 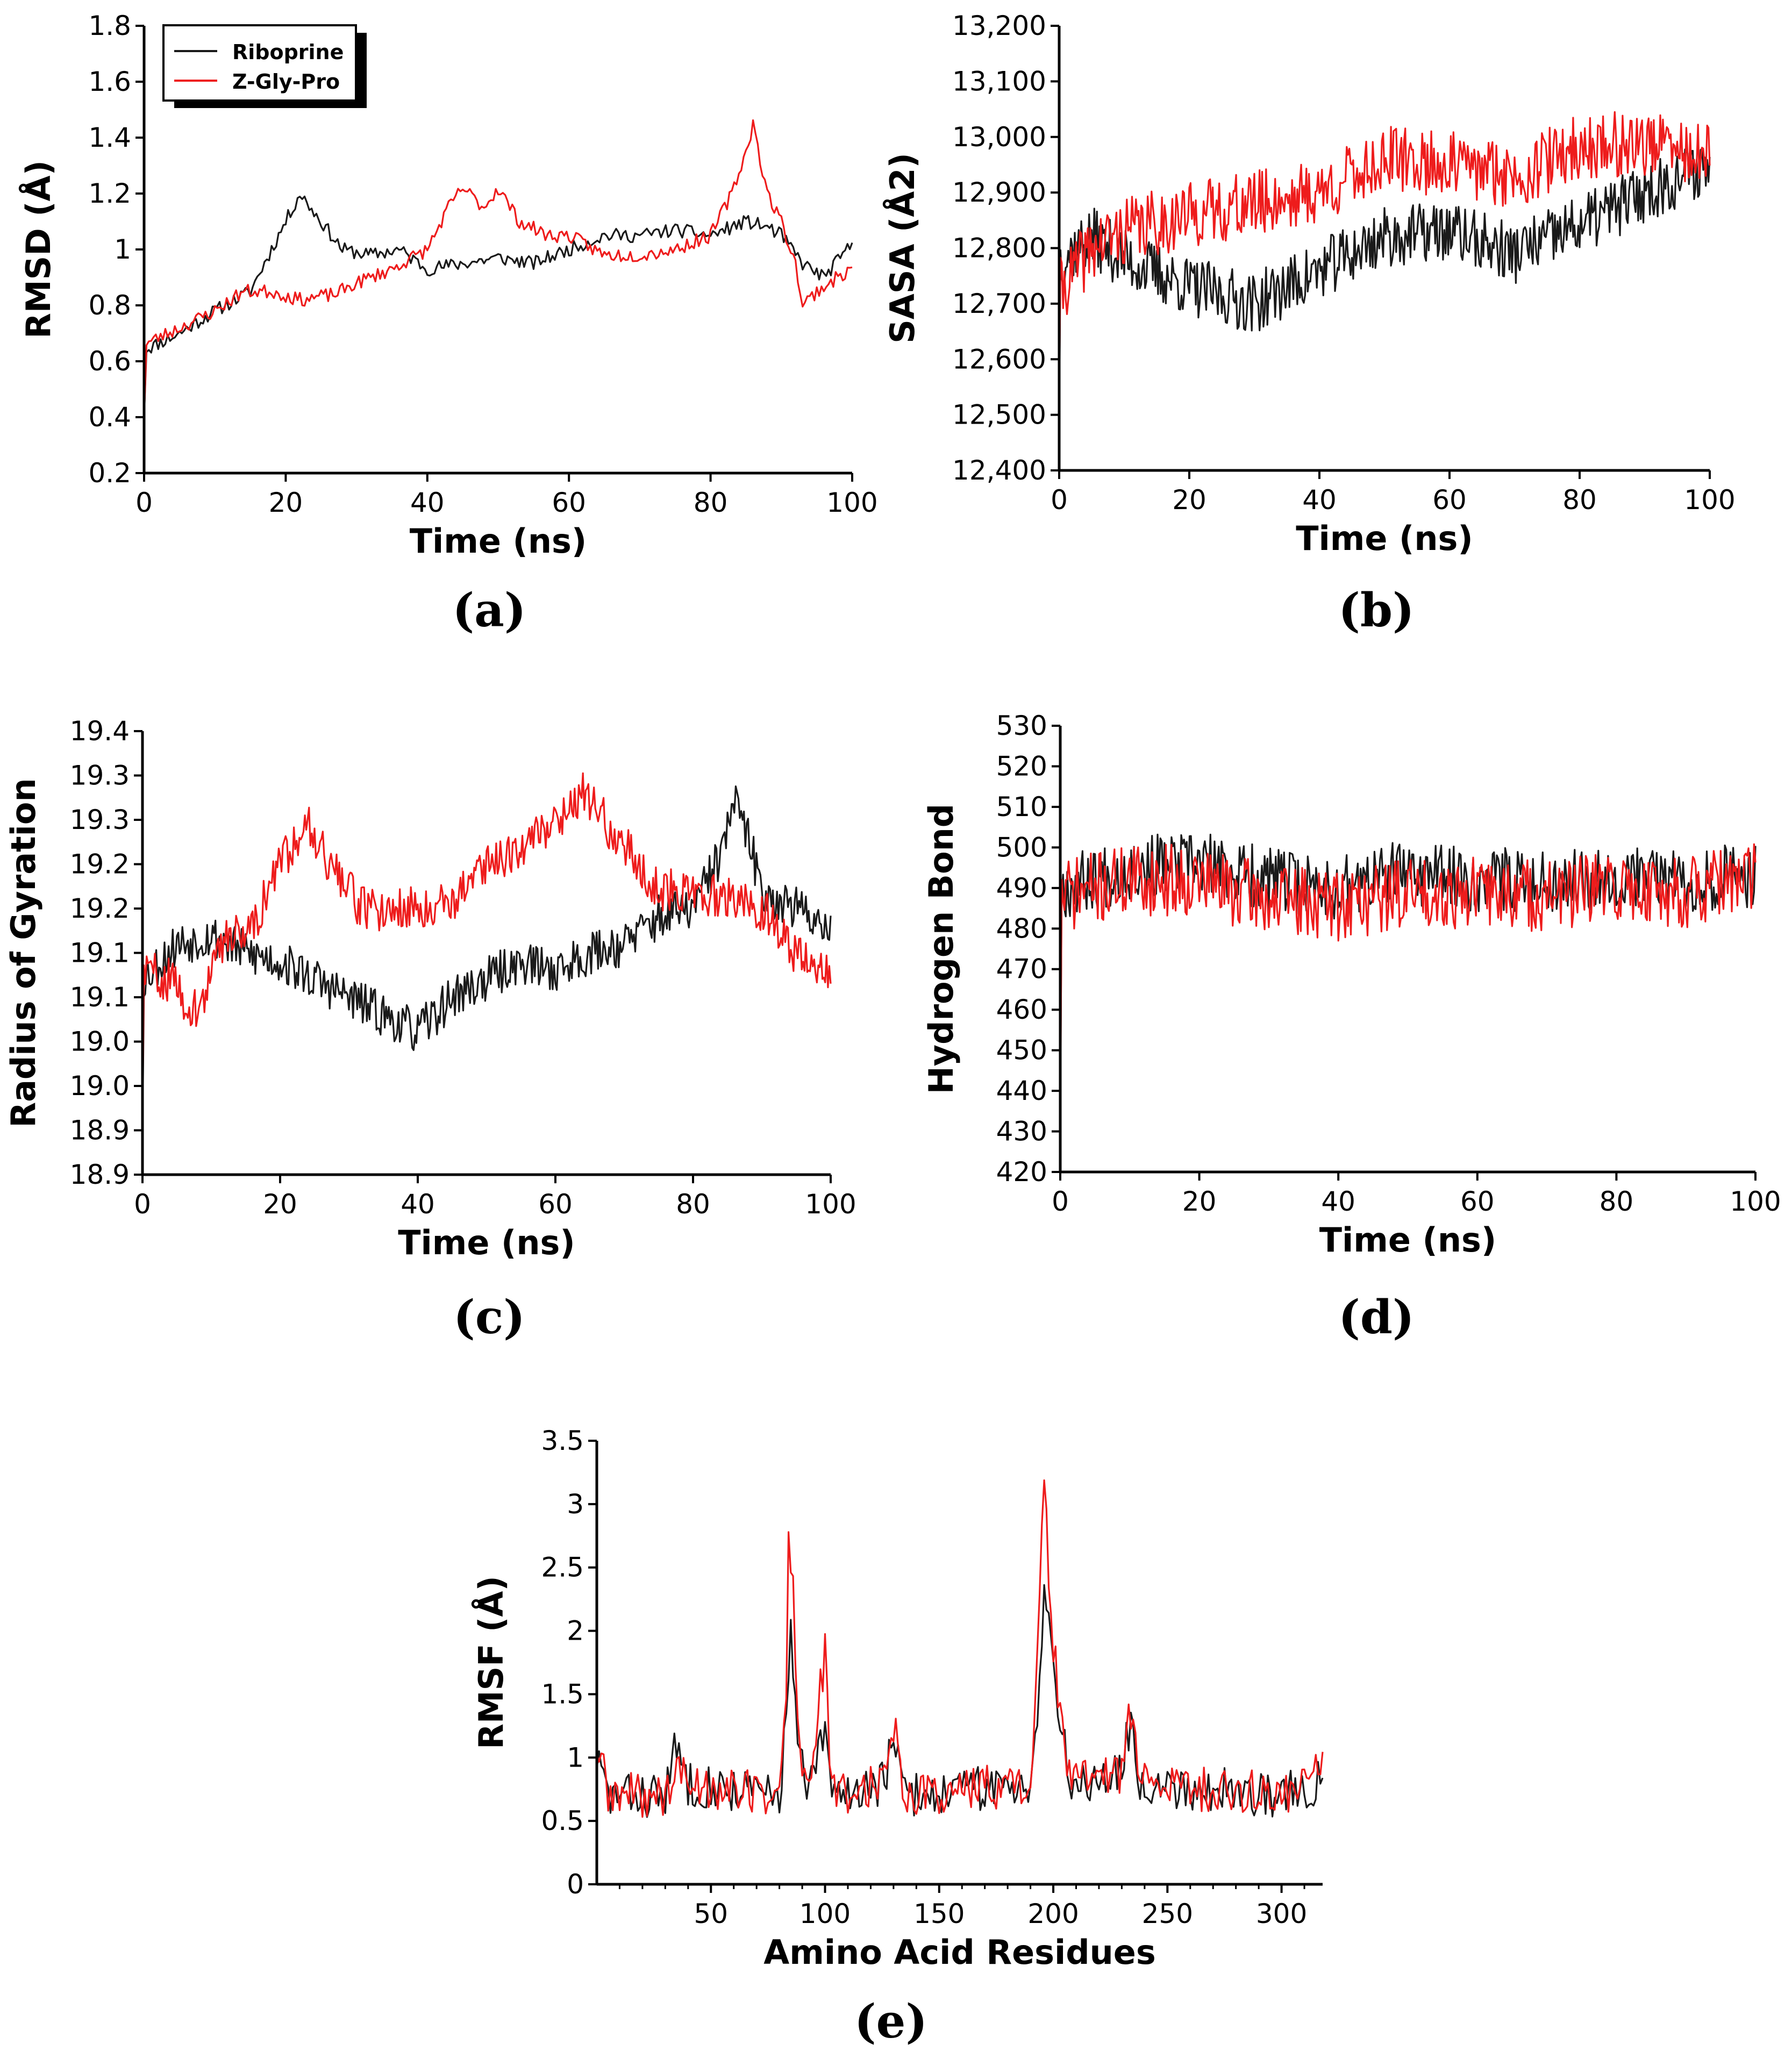 I want to click on y-tick-label-b: 12,900, so click(x=999, y=192).